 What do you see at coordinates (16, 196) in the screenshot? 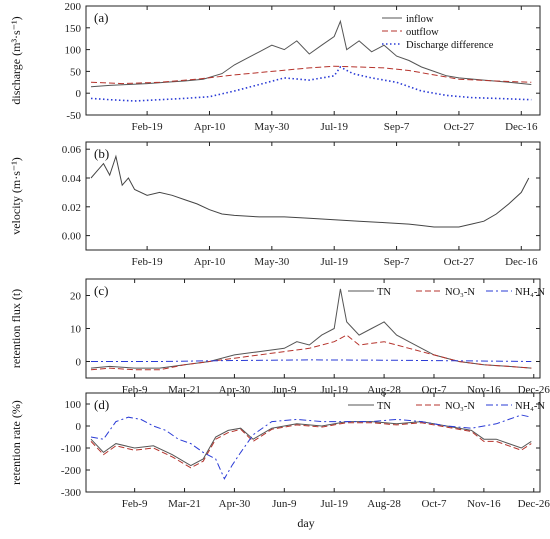
I see `y-axis-label: velocity (m·s⁻¹)` at bounding box center [16, 196].